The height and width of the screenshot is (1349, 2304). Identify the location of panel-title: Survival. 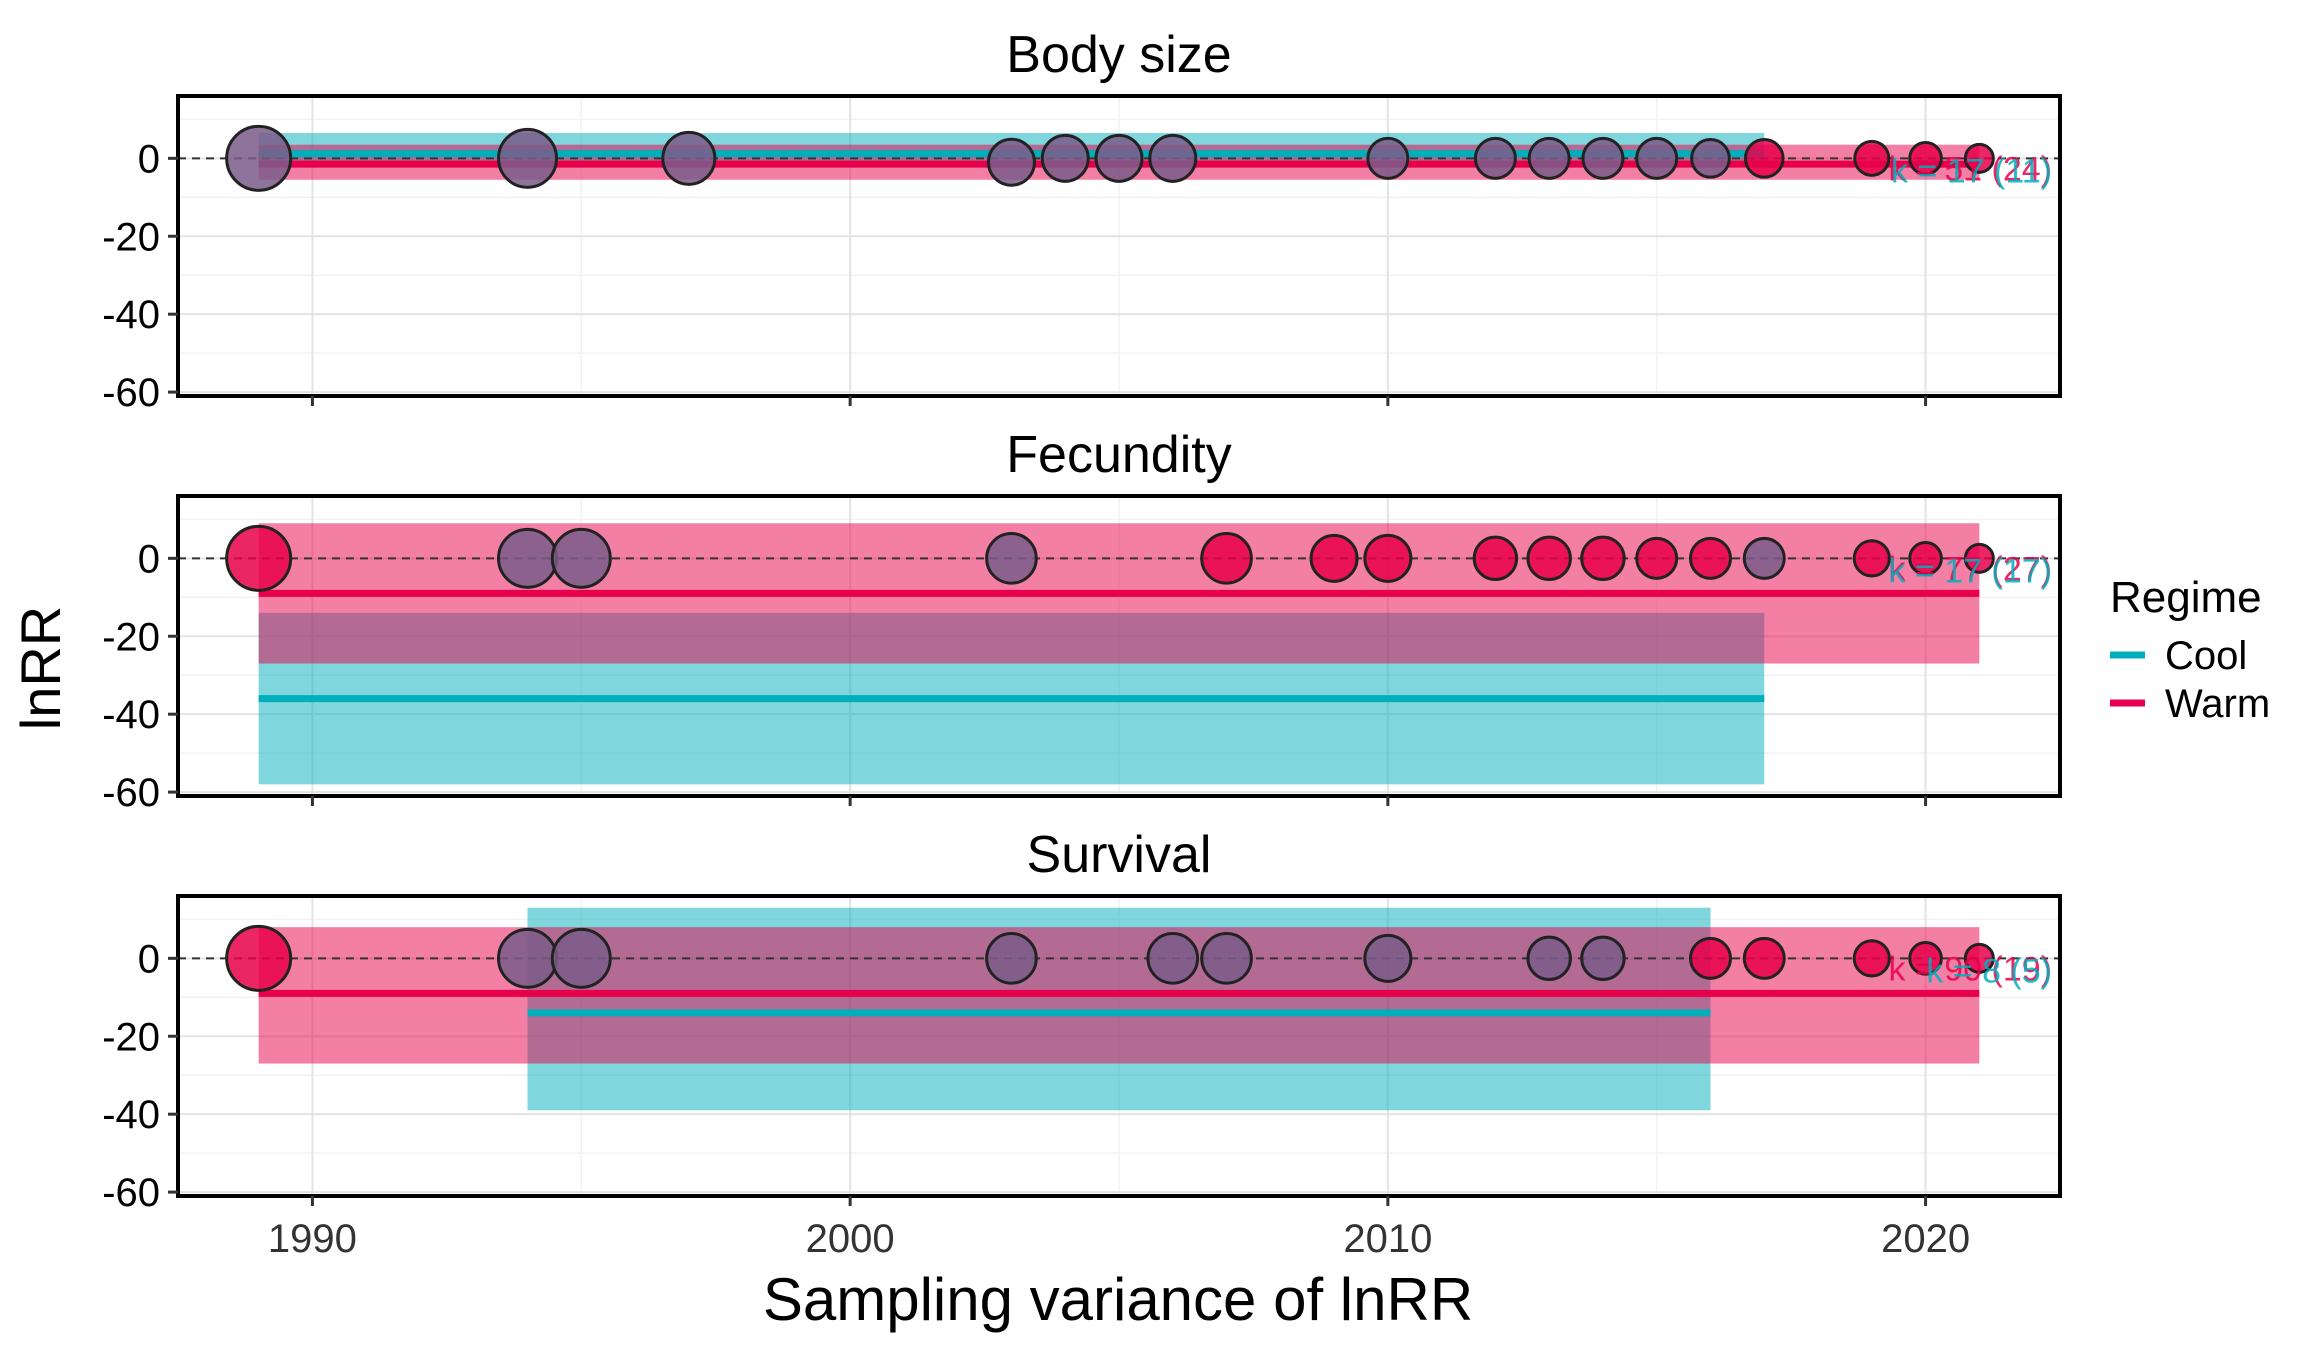
(1119, 855).